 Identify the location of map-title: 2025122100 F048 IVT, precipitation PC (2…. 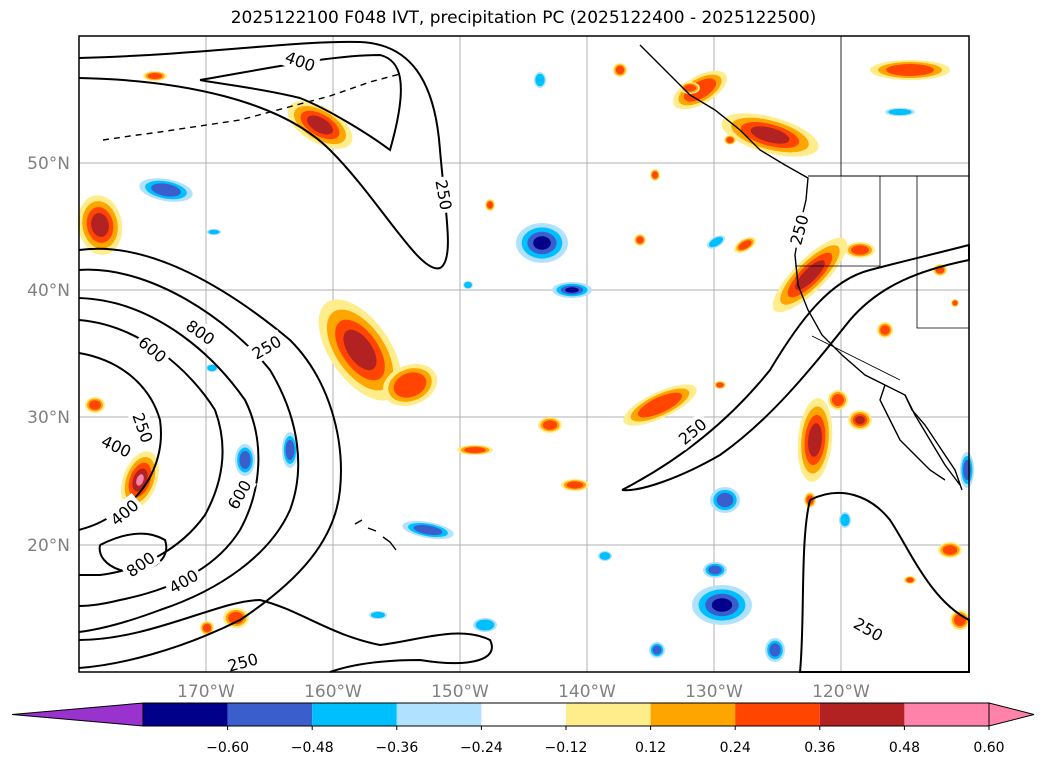
(523, 18).